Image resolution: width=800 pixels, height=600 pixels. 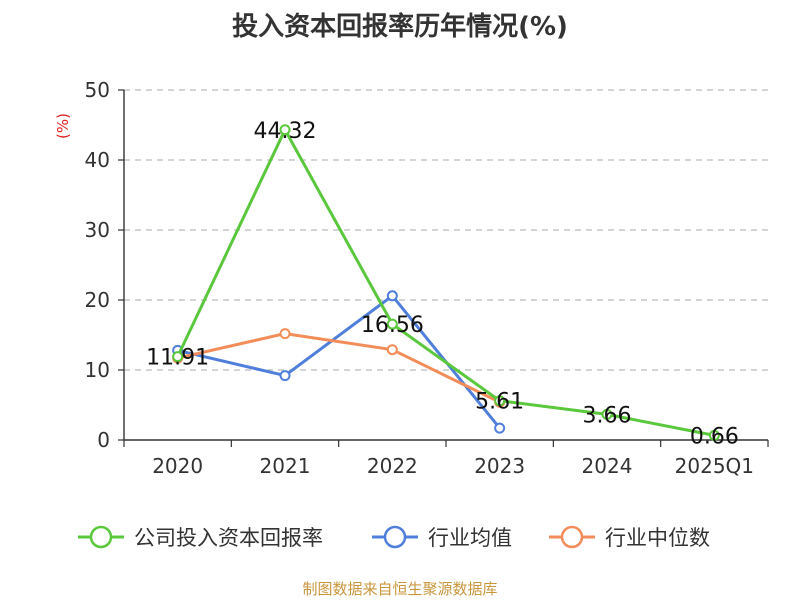 I want to click on data-label: 11.91, so click(x=177, y=358).